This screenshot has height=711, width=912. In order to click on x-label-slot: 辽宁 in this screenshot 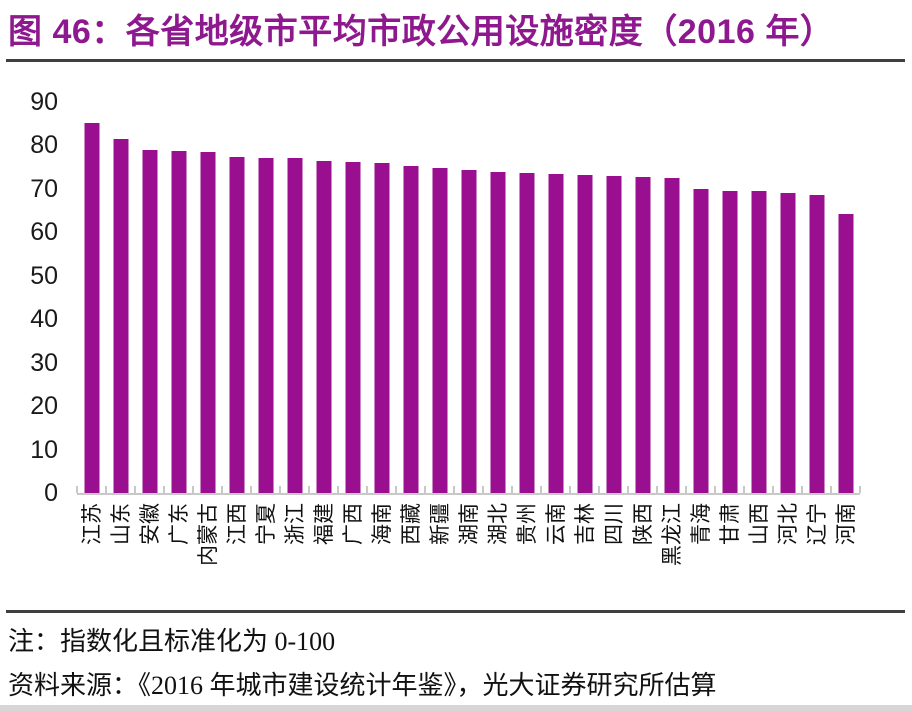, I will do `click(816, 554)`.